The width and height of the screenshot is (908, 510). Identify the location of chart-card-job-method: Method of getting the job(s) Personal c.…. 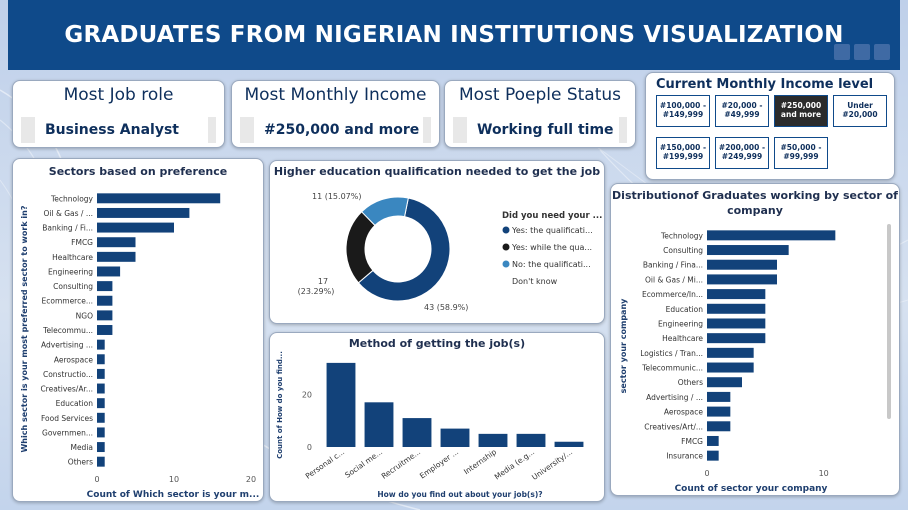
(437, 417).